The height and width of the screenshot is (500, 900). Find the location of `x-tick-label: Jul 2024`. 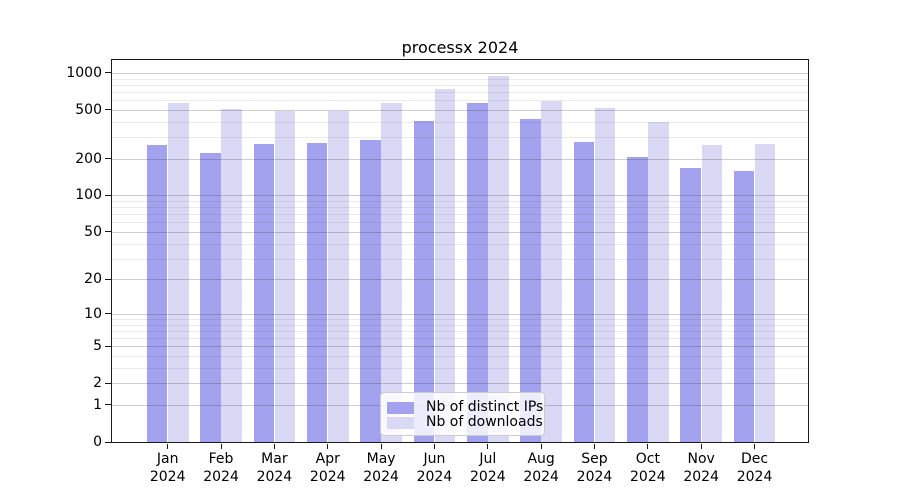

x-tick-label: Jul 2024 is located at coordinates (488, 468).